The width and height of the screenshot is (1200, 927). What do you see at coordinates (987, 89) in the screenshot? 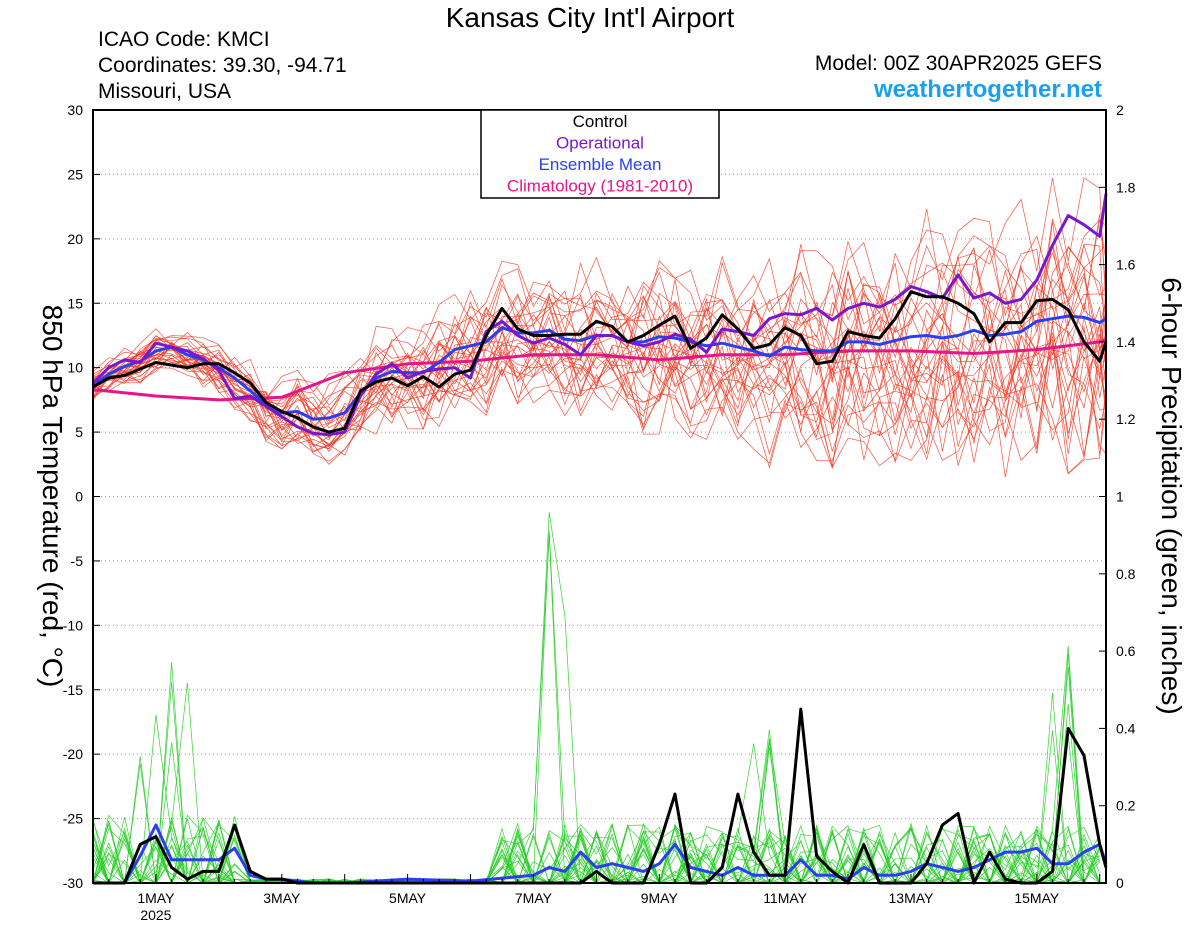
I see `website-link: weathertogether.net` at bounding box center [987, 89].